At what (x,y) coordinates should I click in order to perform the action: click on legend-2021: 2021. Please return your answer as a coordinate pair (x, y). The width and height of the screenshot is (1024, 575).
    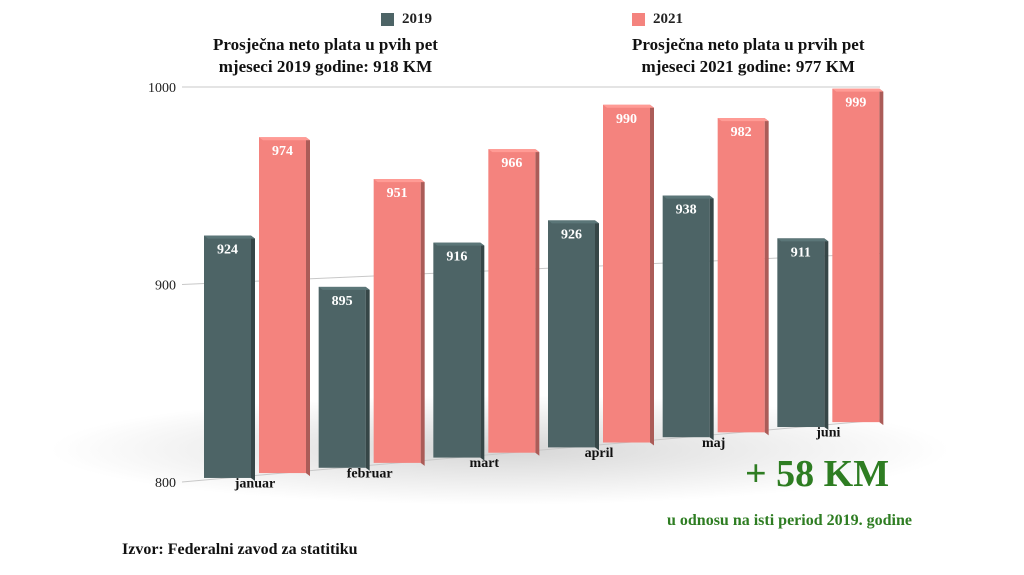
    Looking at the image, I should click on (657, 19).